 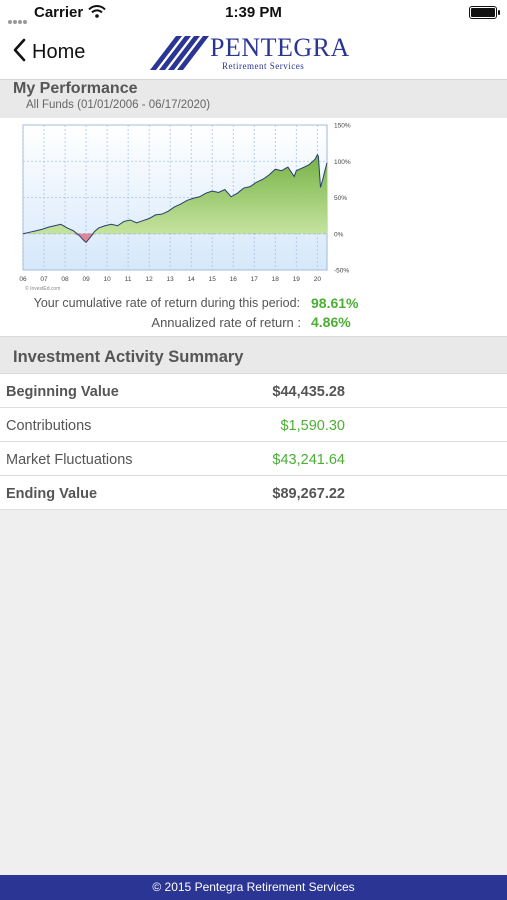 What do you see at coordinates (226, 322) in the screenshot?
I see `annualized-return-label: Annualized rate of return :` at bounding box center [226, 322].